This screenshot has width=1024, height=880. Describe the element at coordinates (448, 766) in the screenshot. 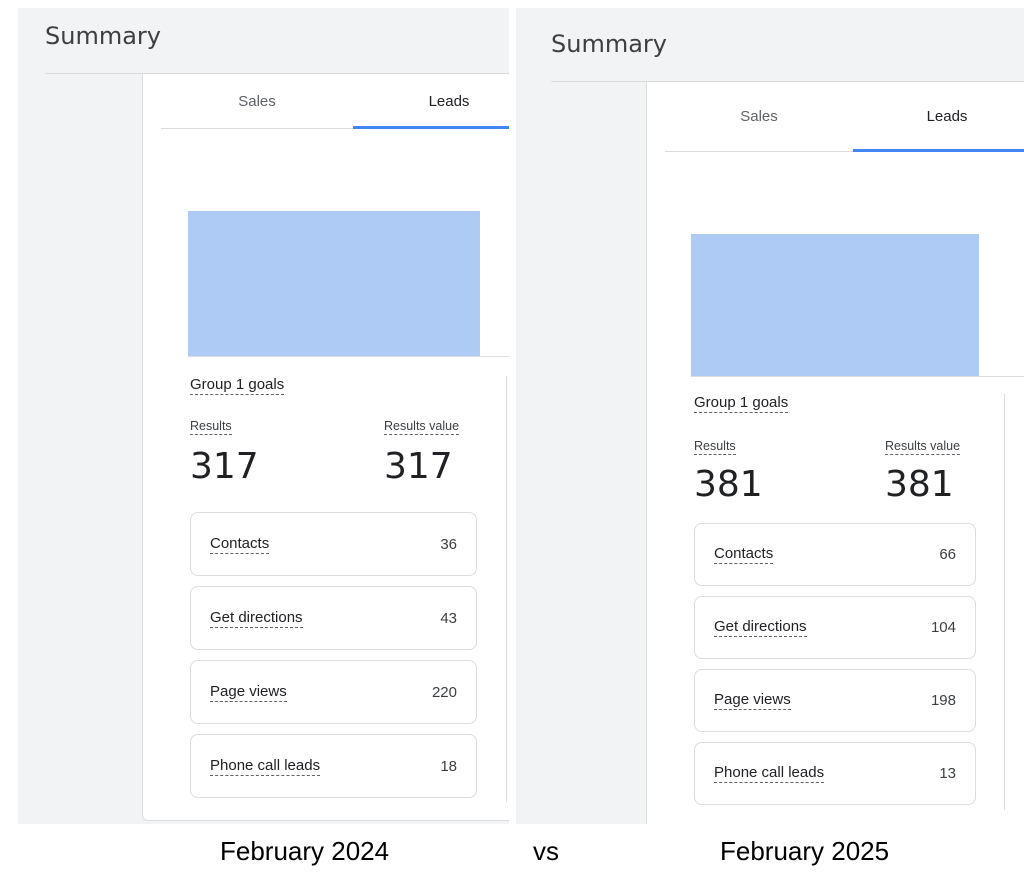

I see `goal-count: 18` at that location.